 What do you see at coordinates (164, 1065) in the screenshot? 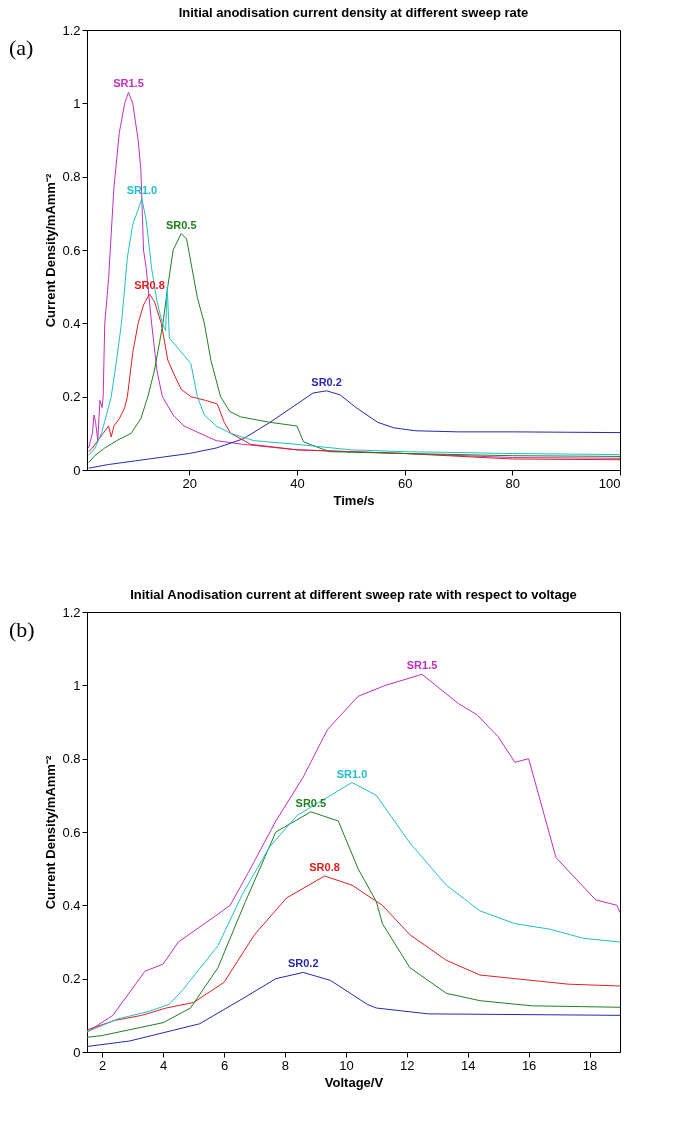
I see `x-tick-label: 4` at bounding box center [164, 1065].